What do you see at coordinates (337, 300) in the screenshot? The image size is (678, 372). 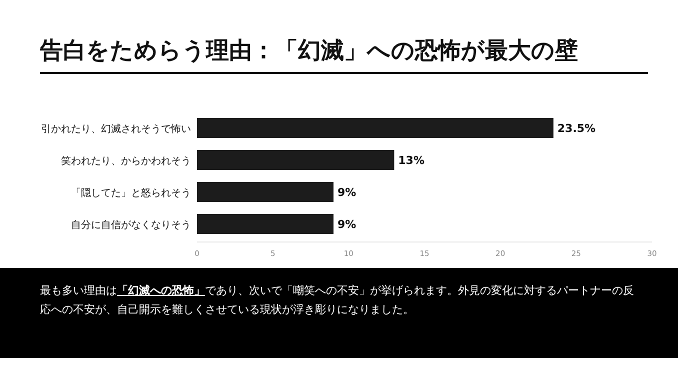 I see `text: 最も多い理由は「幻滅への恐怖」であり、次いで「嘲笑への不安」が挙げられます。外見の変化に対するパートナーの反応への不安が、自己開示を難しくさせている現状が浮き彫りになりました。` at bounding box center [337, 300].